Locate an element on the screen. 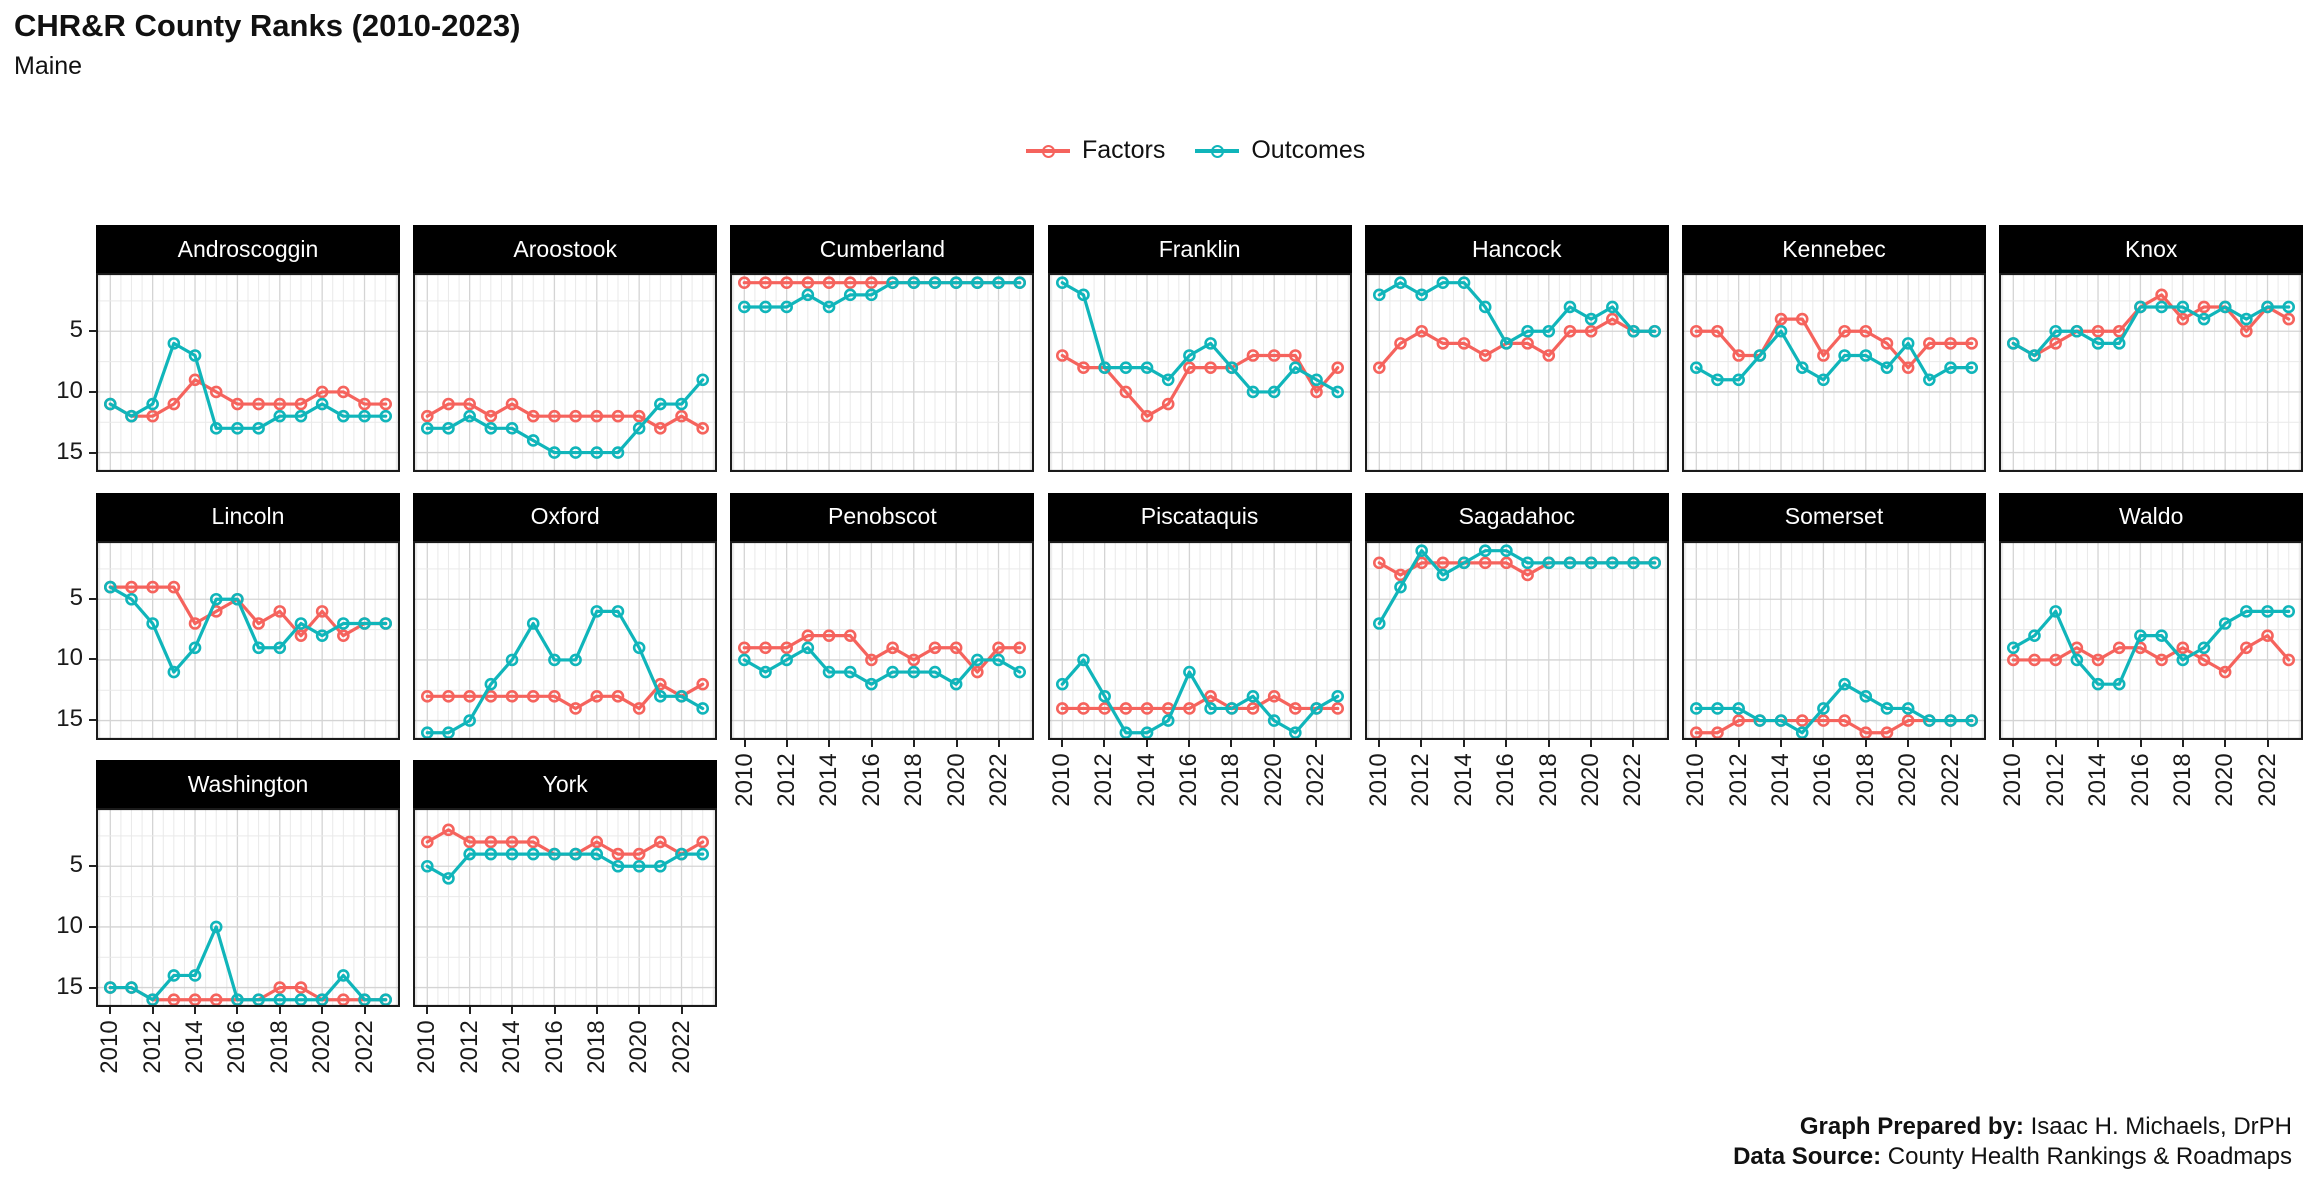 This screenshot has width=2304, height=1200. facet-panel-somerset: Somerset is located at coordinates (1834, 616).